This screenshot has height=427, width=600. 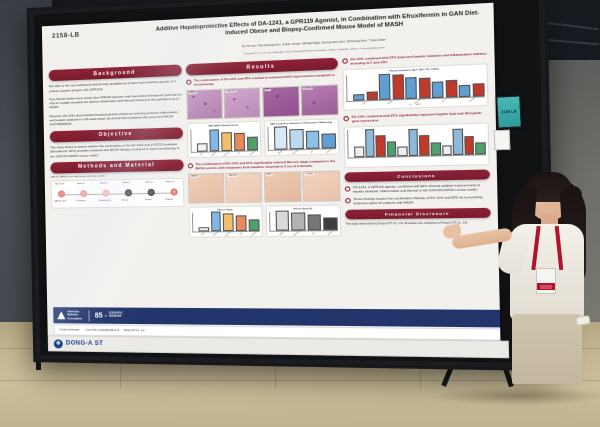 I want to click on presenter-badge, so click(x=546, y=281).